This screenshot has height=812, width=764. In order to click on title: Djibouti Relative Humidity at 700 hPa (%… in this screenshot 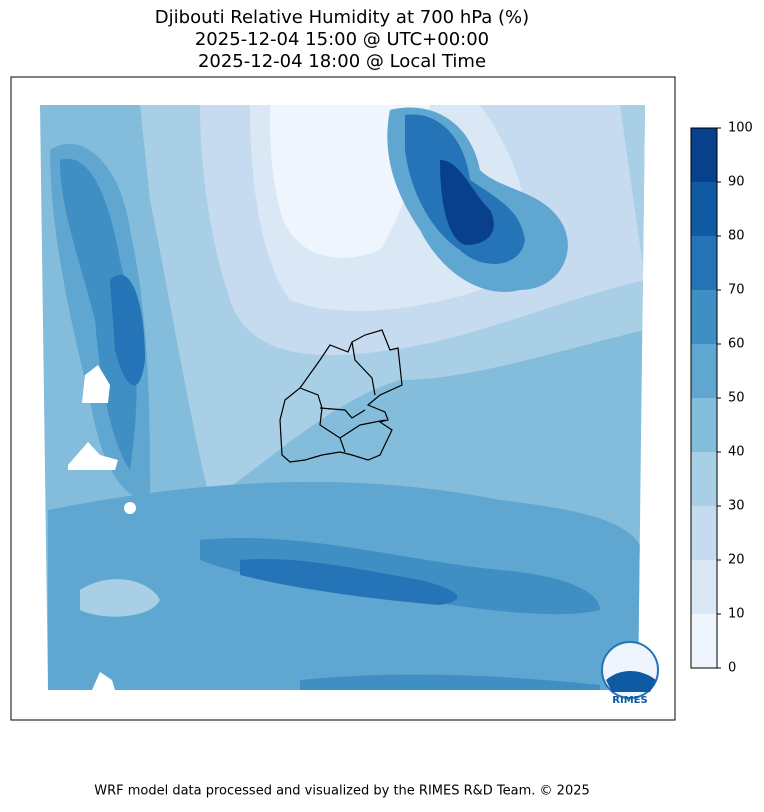, I will do `click(342, 17)`.